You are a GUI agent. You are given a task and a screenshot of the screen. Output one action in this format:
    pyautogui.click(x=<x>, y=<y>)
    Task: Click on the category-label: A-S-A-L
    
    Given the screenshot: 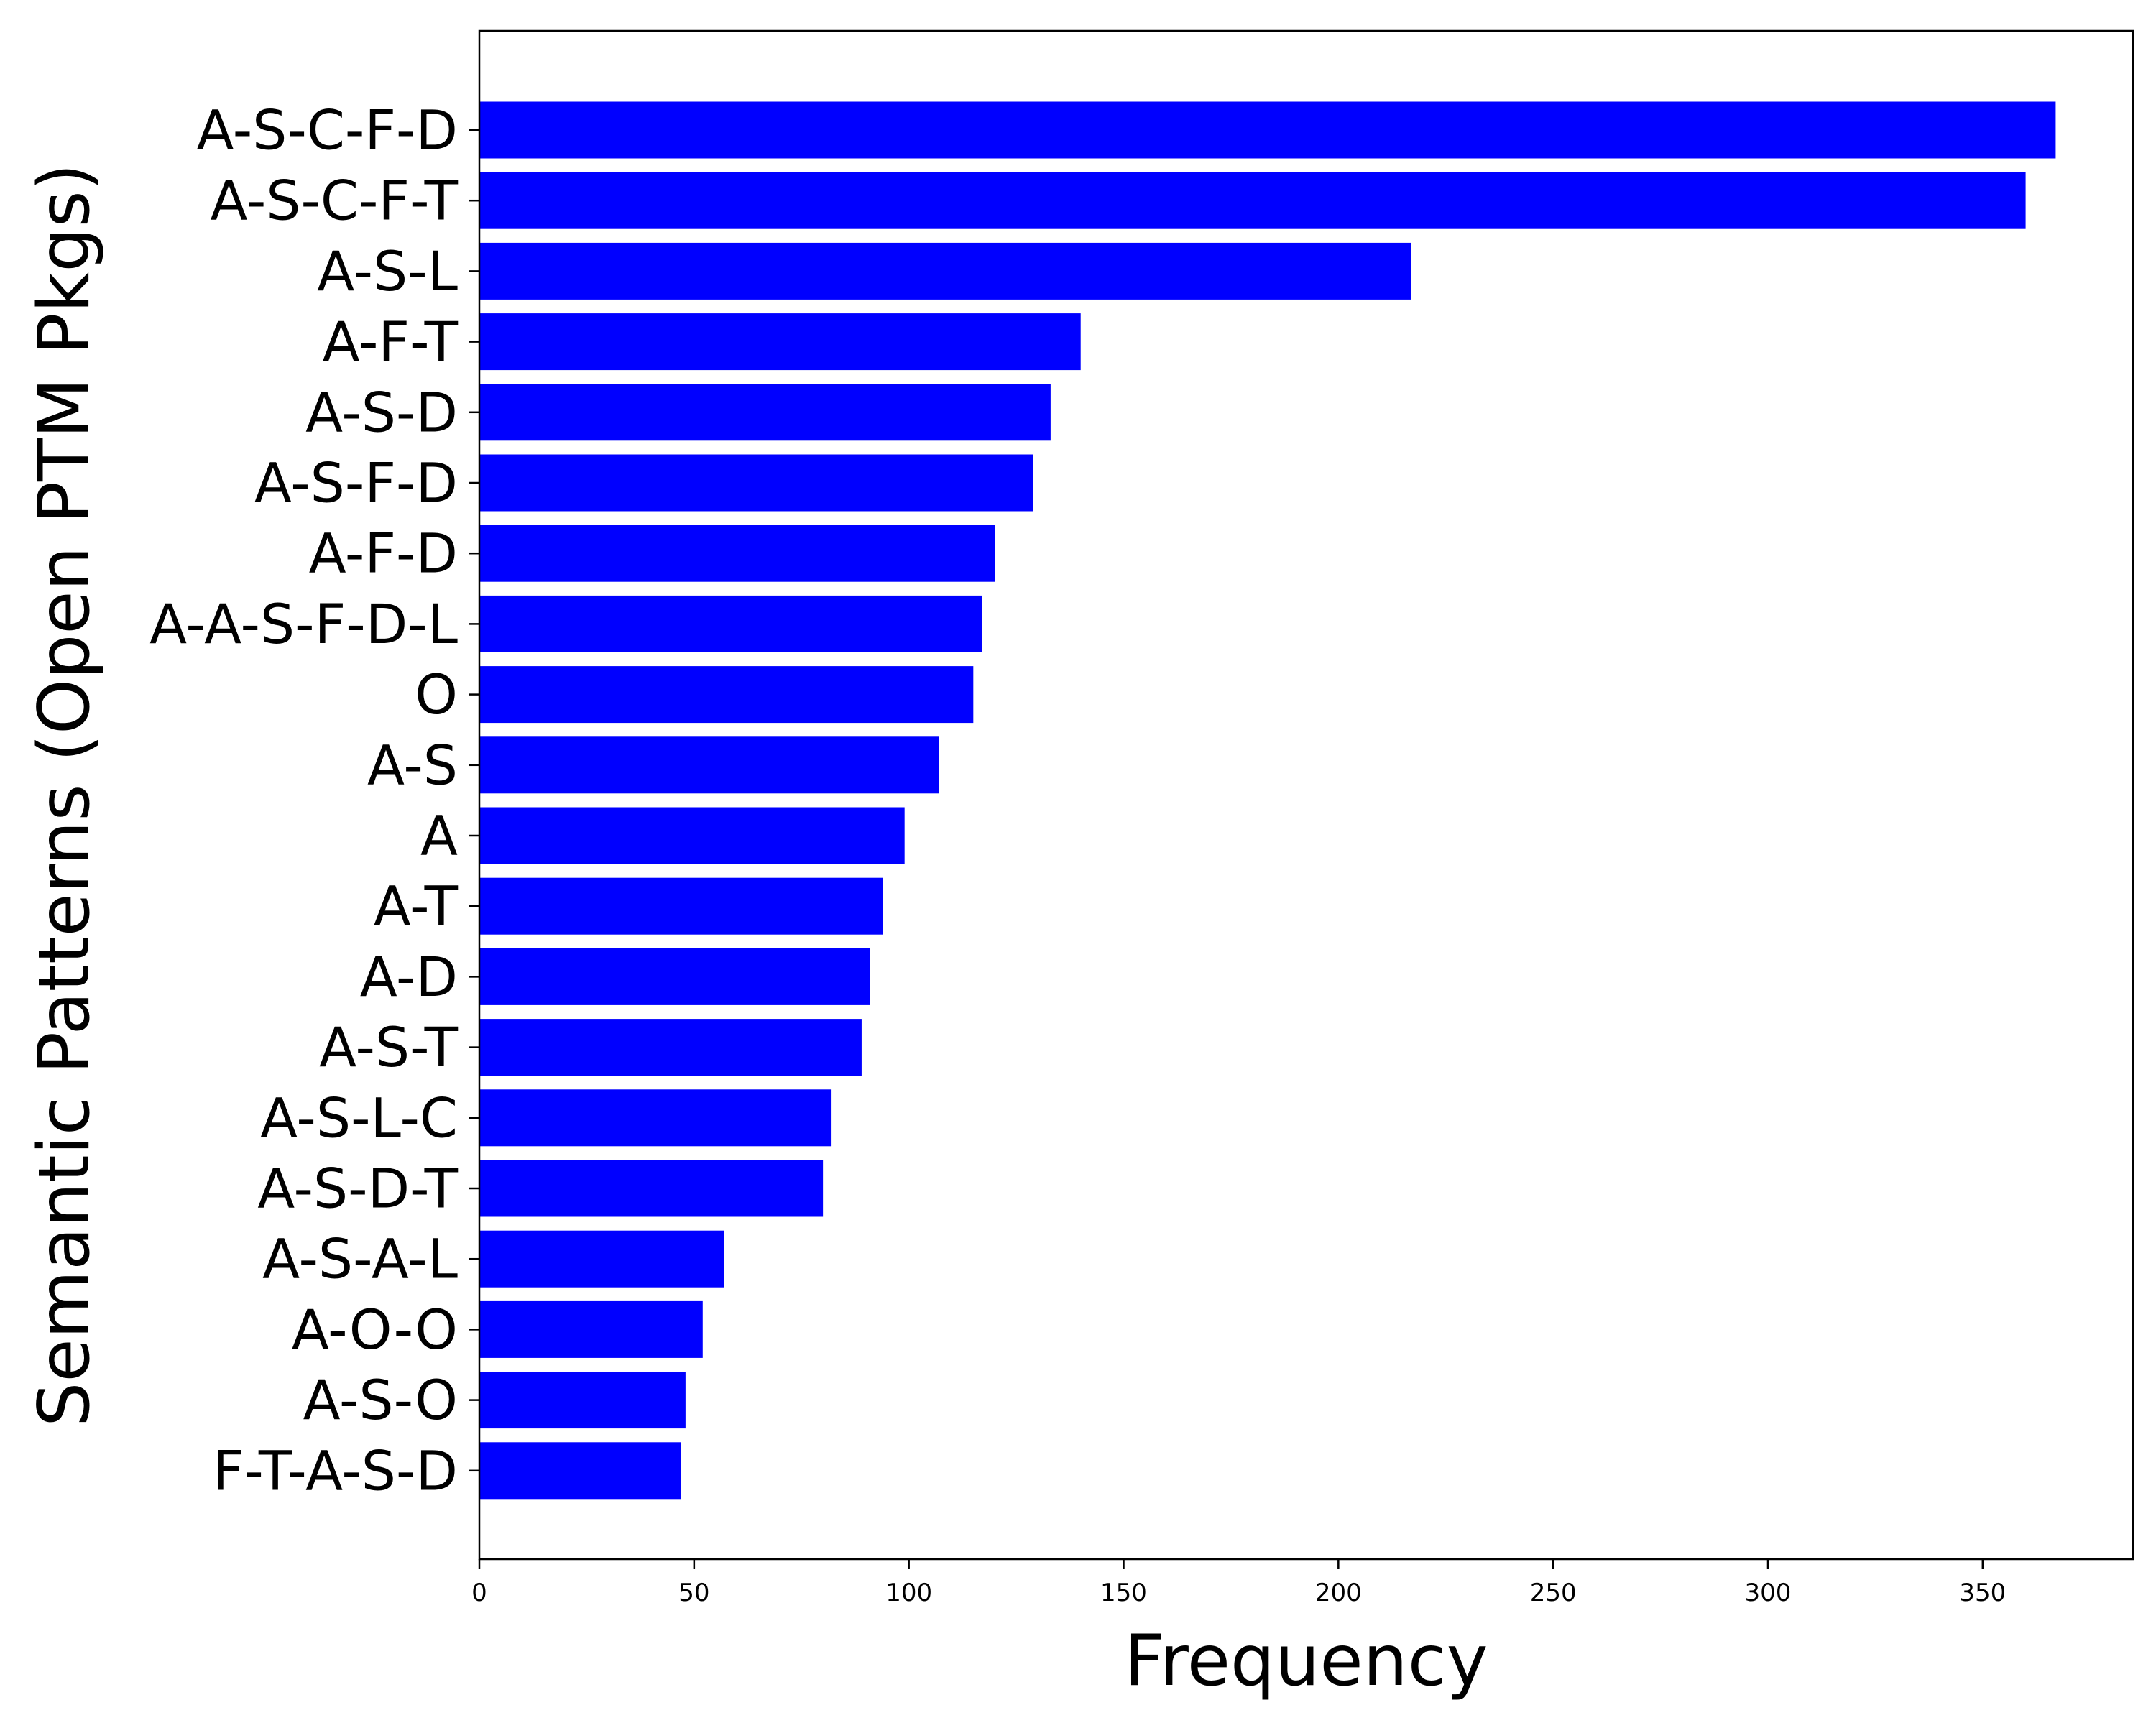 What is the action you would take?
    pyautogui.click(x=360, y=1259)
    